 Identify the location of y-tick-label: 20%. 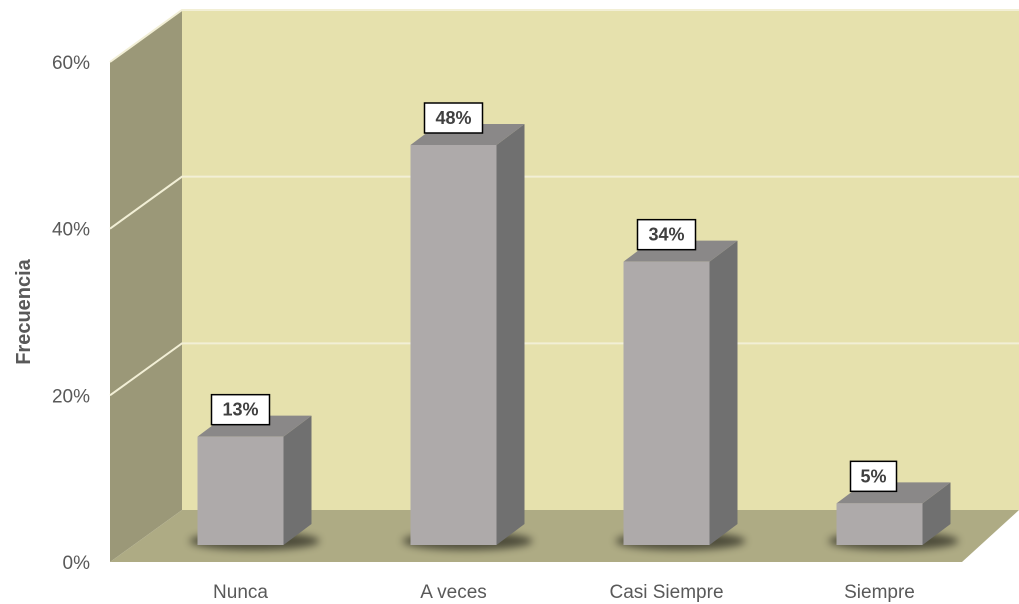
(71, 396).